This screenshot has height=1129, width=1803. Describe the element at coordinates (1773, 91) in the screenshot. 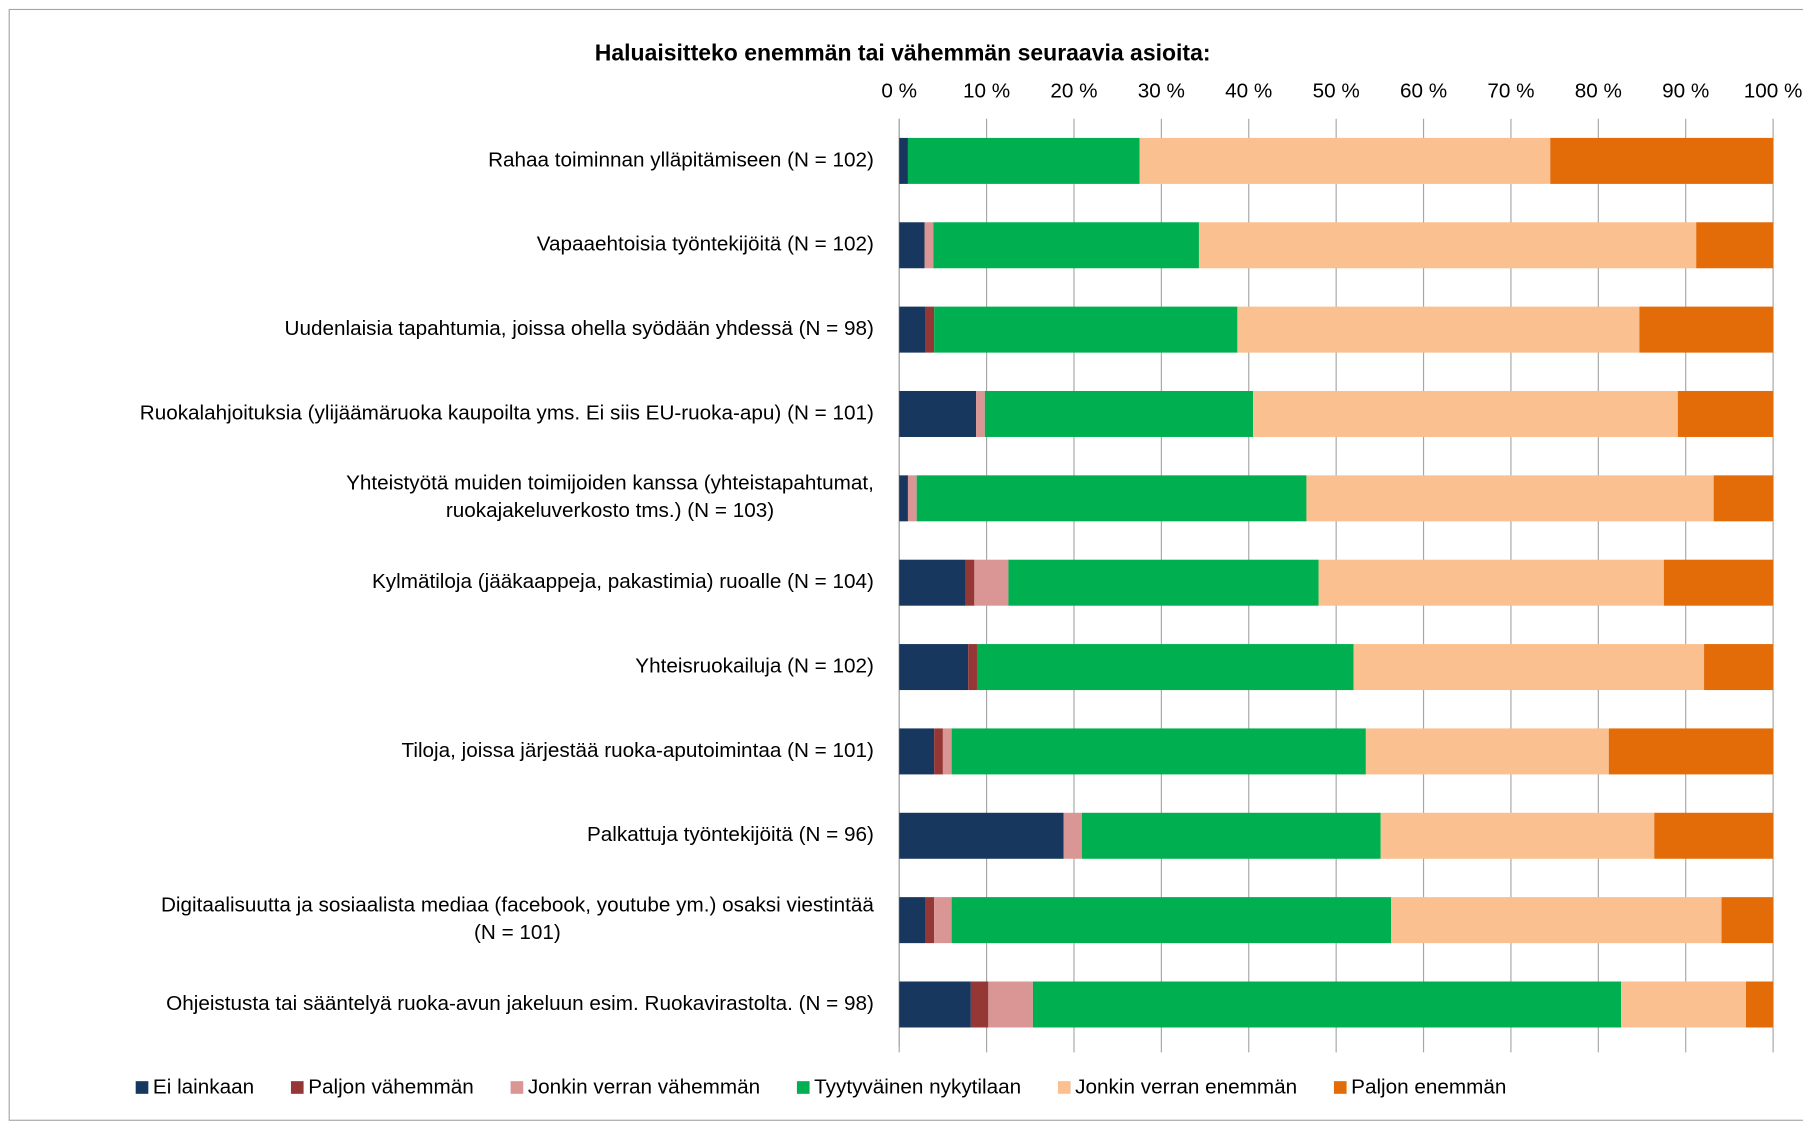

I see `x-tick-label: 100 %` at that location.